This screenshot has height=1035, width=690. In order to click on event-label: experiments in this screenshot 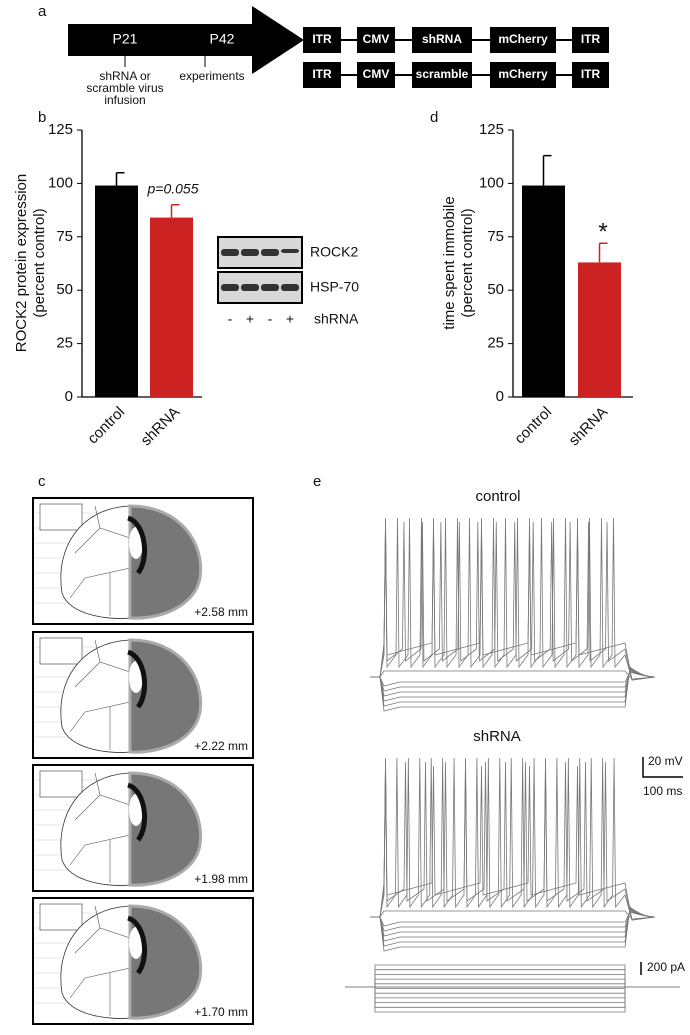, I will do `click(211, 76)`.